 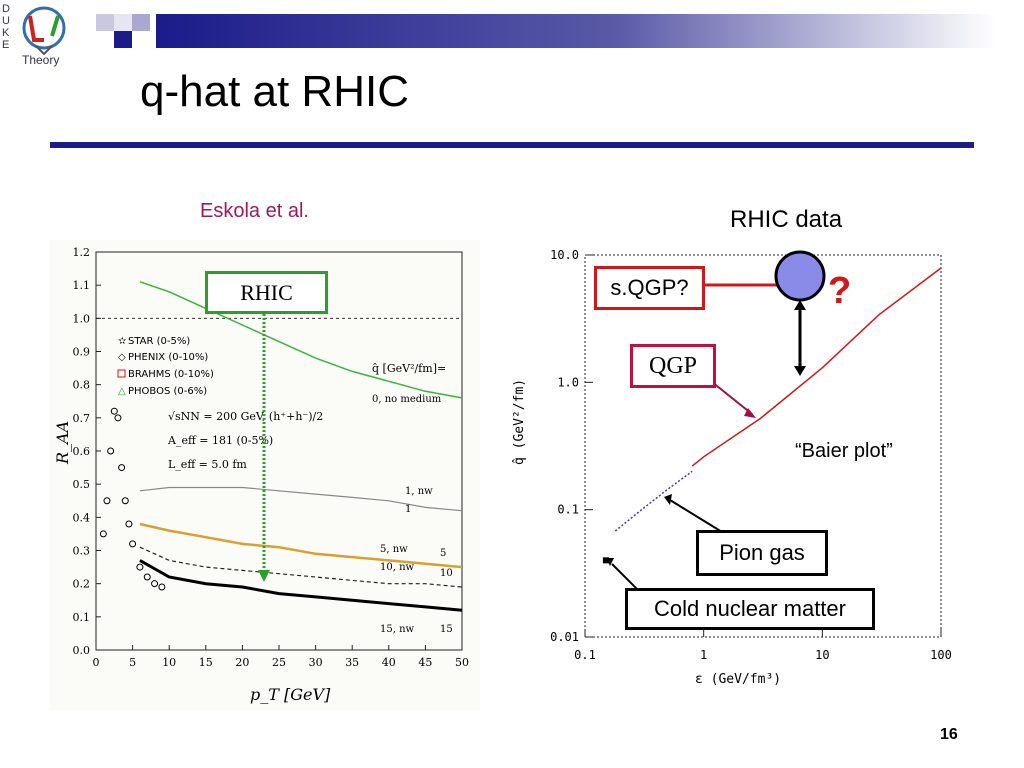 What do you see at coordinates (546, 31) in the screenshot?
I see `header-gradient-band` at bounding box center [546, 31].